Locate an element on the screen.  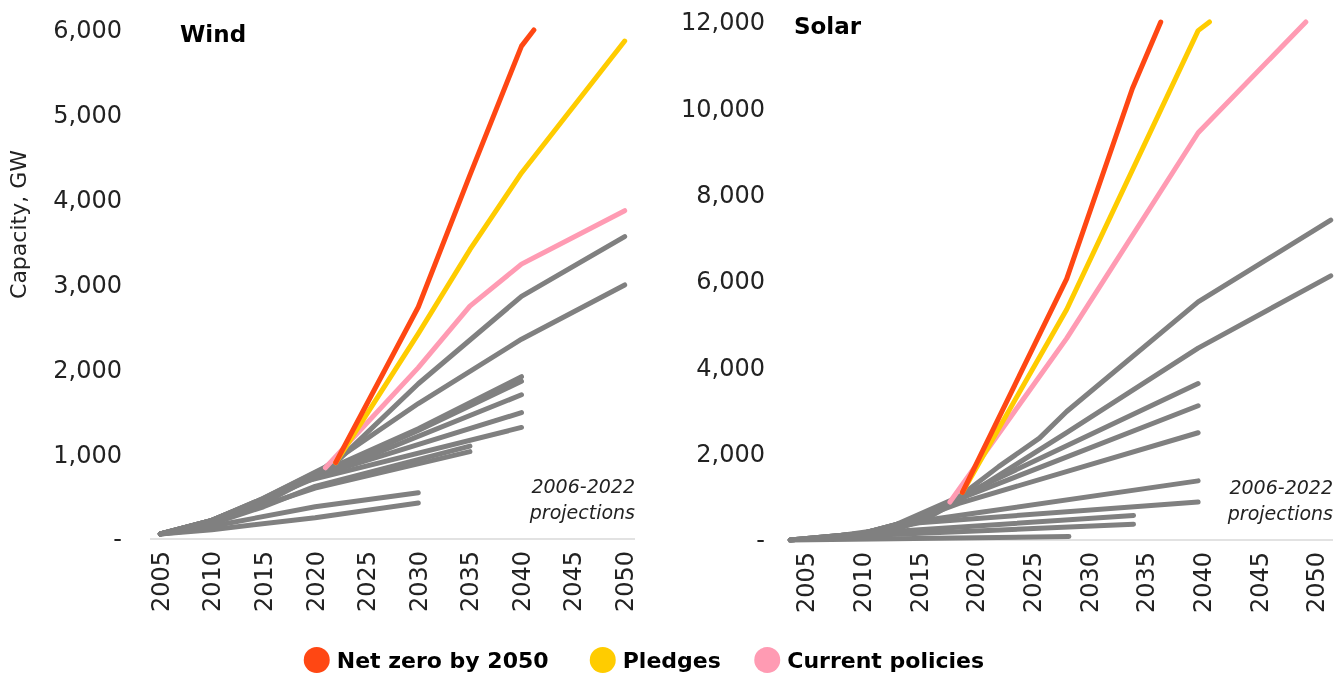
legend-label: Current policies is located at coordinates (886, 660).